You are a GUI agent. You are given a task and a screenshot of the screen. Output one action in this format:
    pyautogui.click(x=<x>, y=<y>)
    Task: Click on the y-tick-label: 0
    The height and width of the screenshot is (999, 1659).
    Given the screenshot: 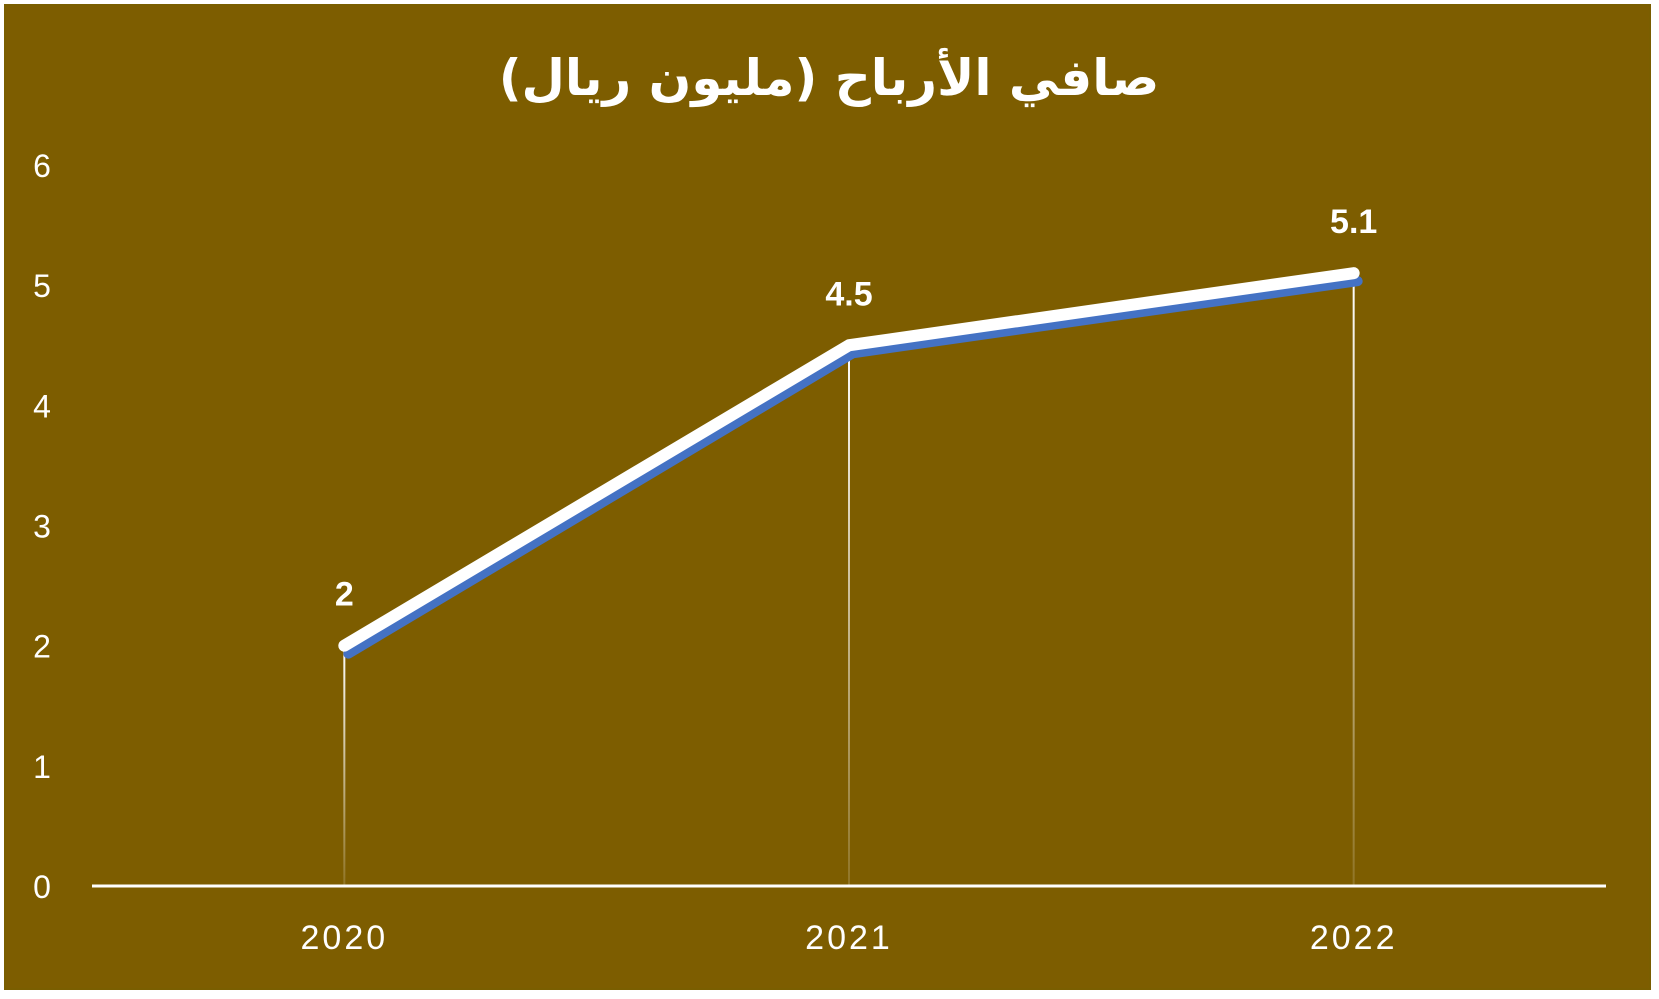 What is the action you would take?
    pyautogui.click(x=42, y=887)
    